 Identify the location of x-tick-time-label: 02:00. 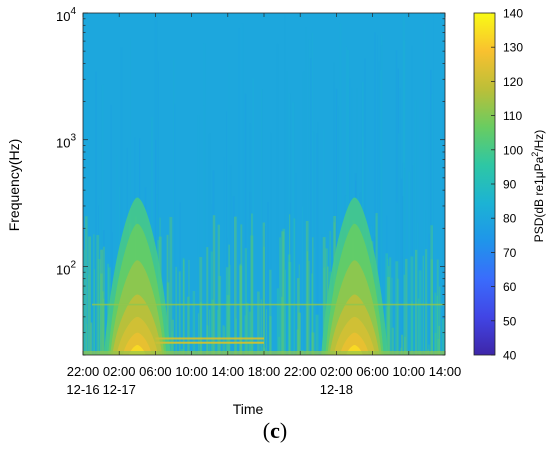
(119, 371).